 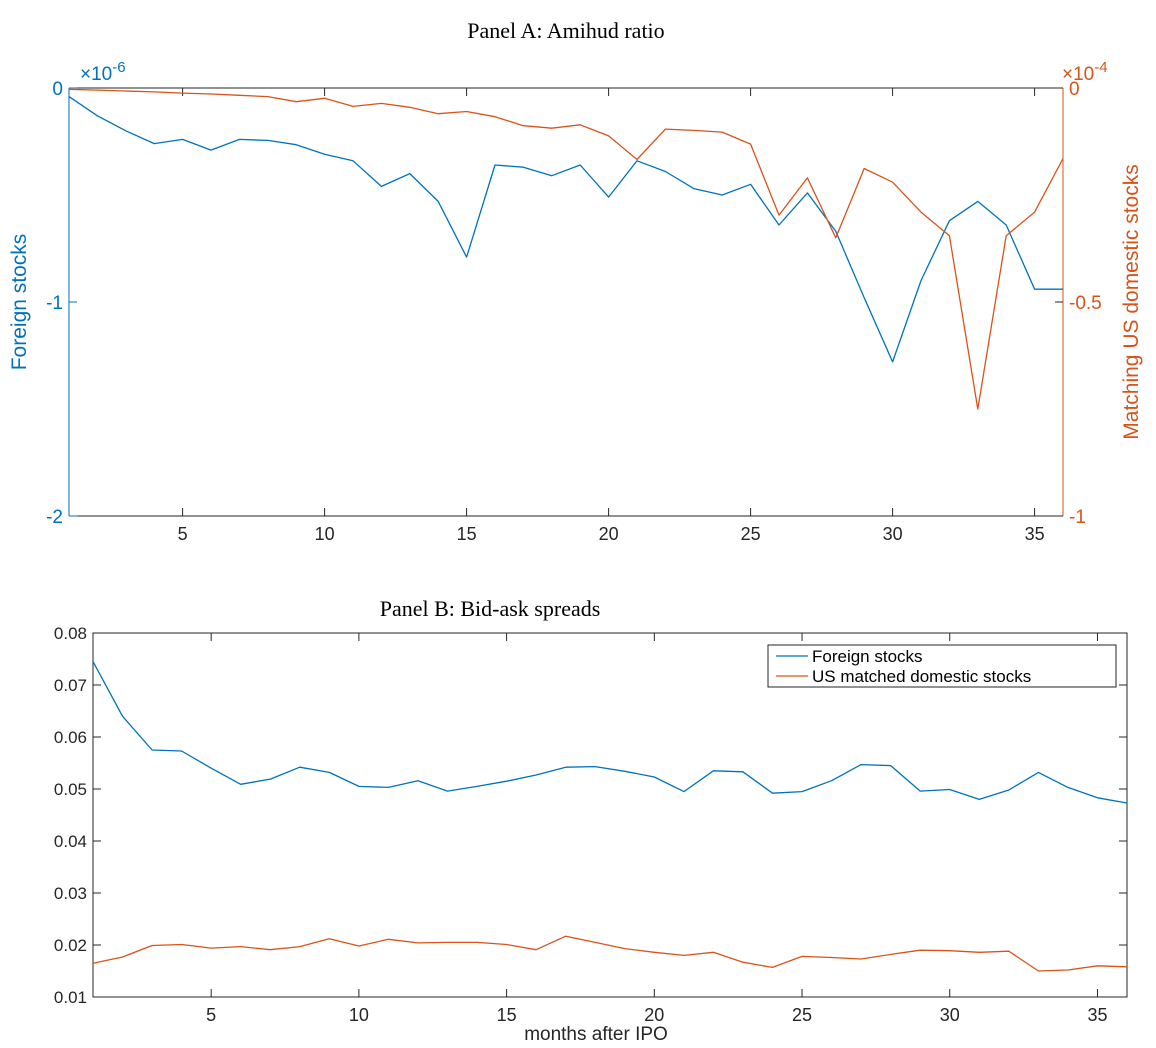 I want to click on panel-b-x-tick-label: 15, so click(x=507, y=1015).